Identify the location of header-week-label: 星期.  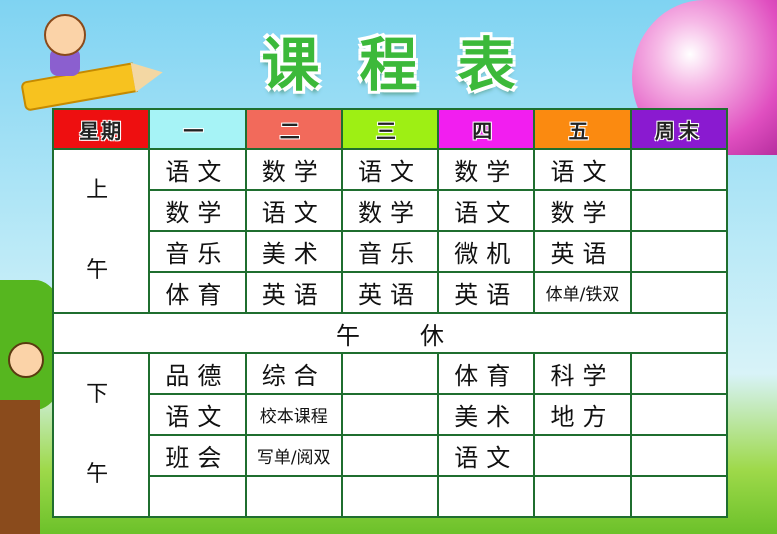
(101, 129).